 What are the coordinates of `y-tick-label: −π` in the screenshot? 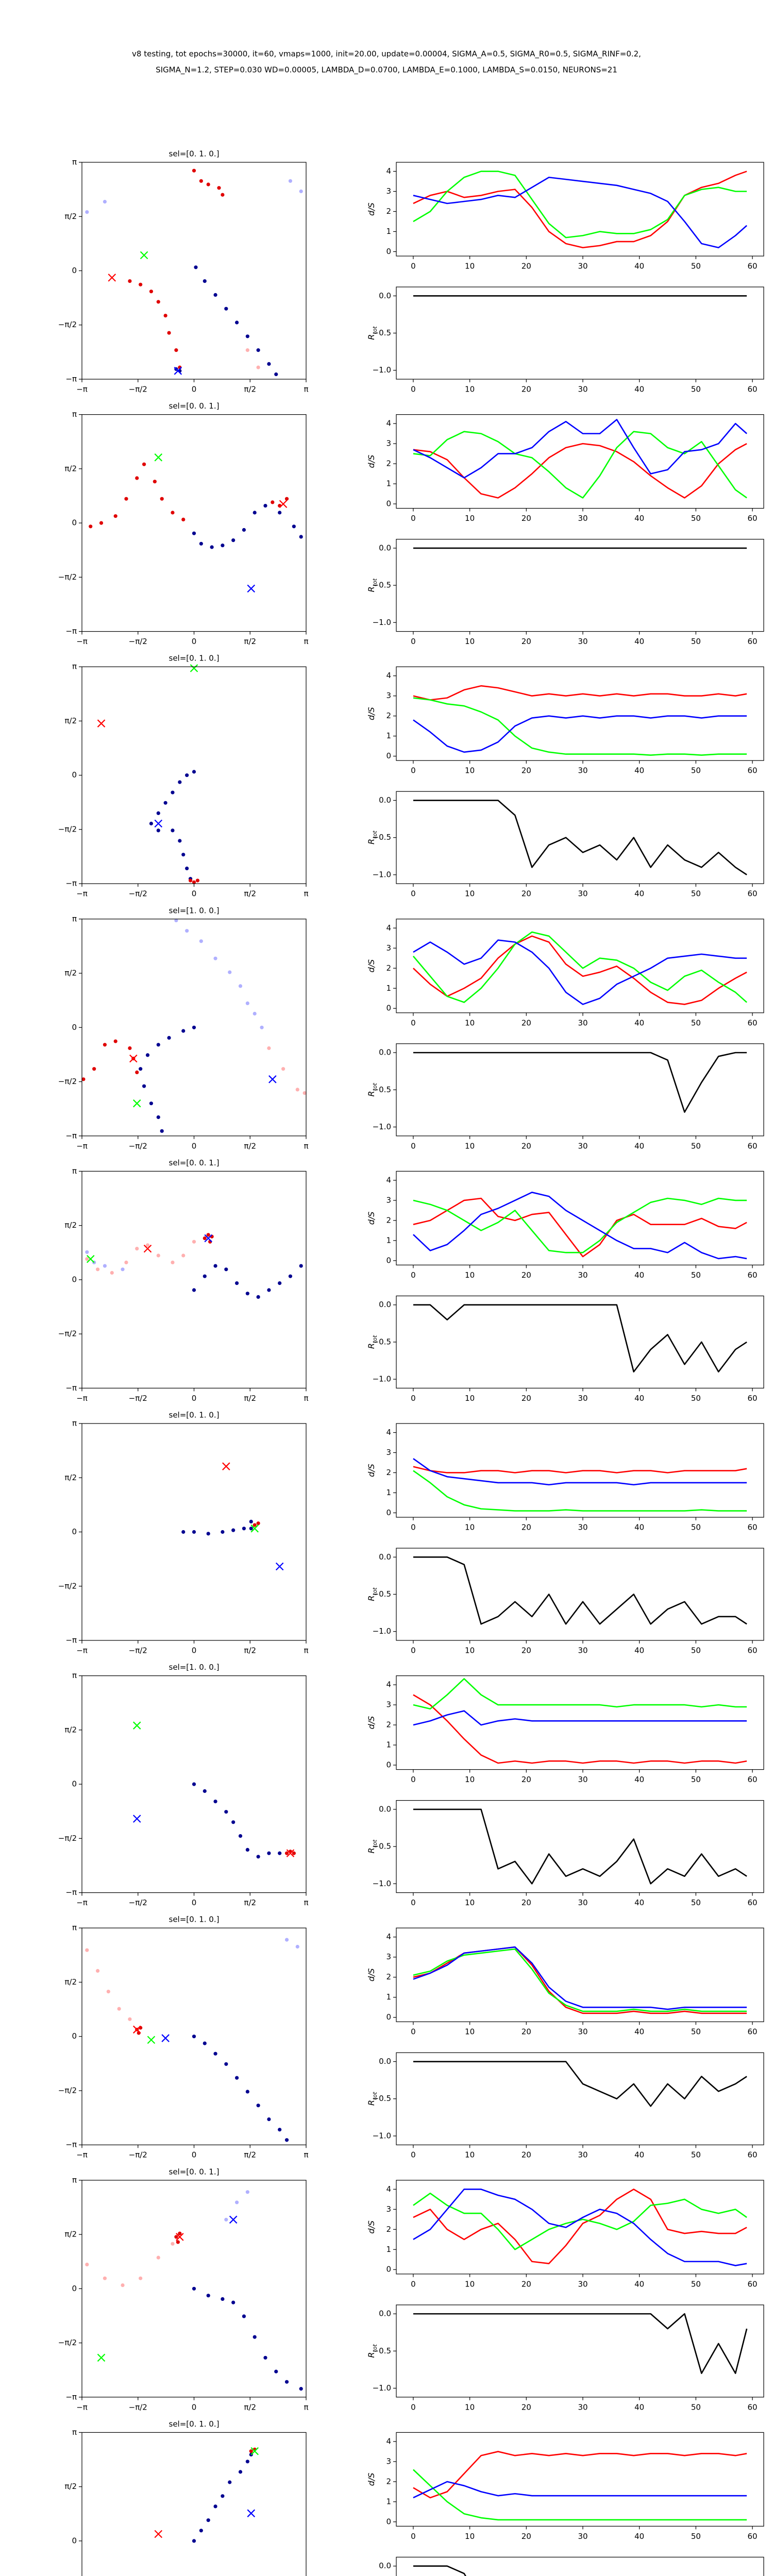 It's located at (71, 2144).